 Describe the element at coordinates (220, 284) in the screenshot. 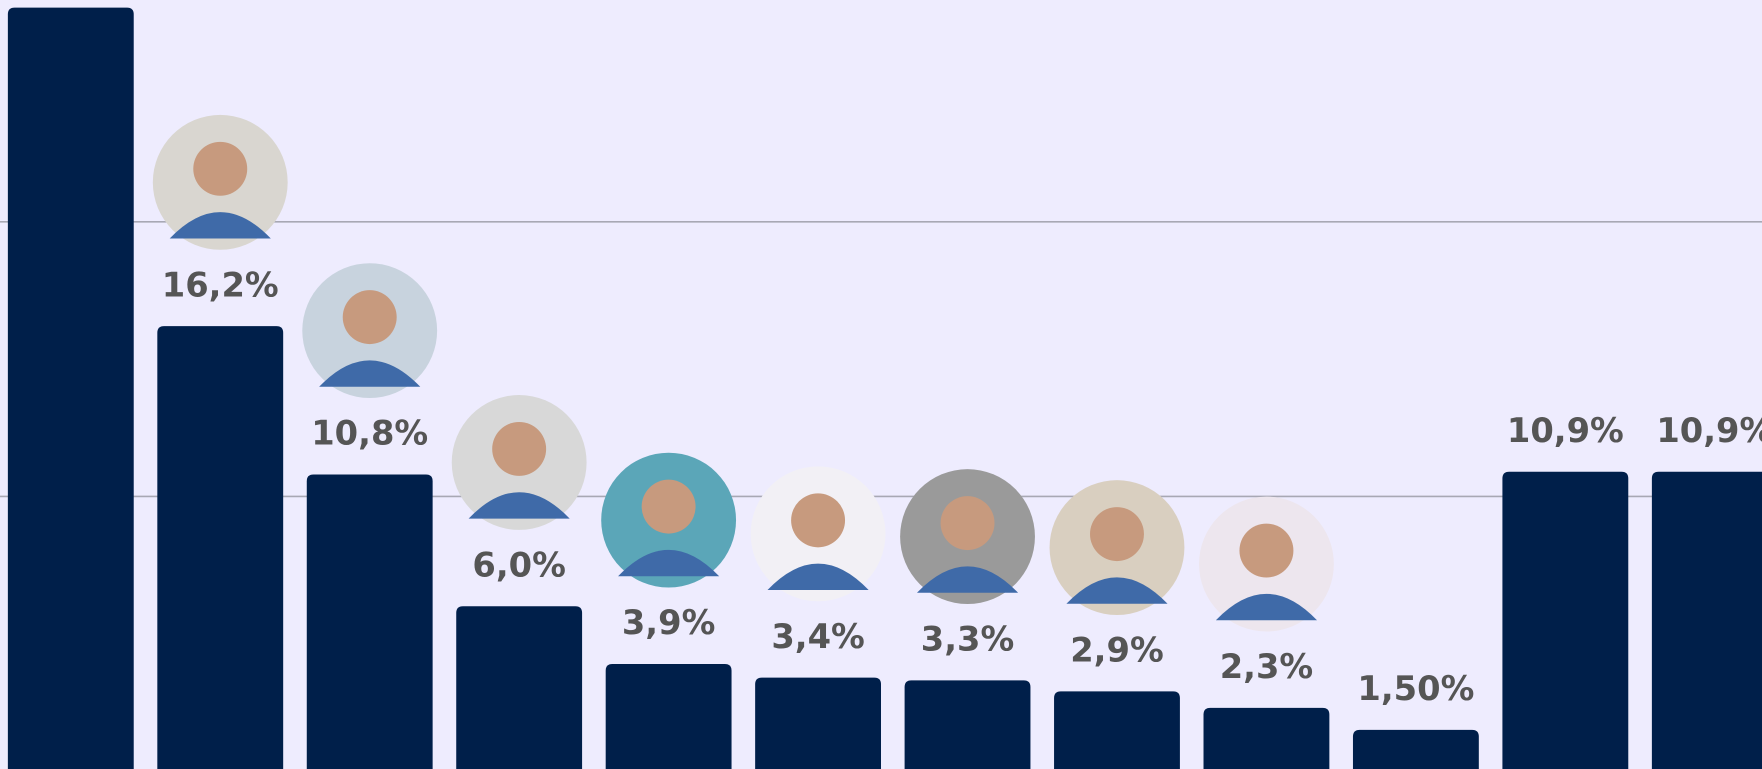

I see `value-label: 16,2%` at that location.